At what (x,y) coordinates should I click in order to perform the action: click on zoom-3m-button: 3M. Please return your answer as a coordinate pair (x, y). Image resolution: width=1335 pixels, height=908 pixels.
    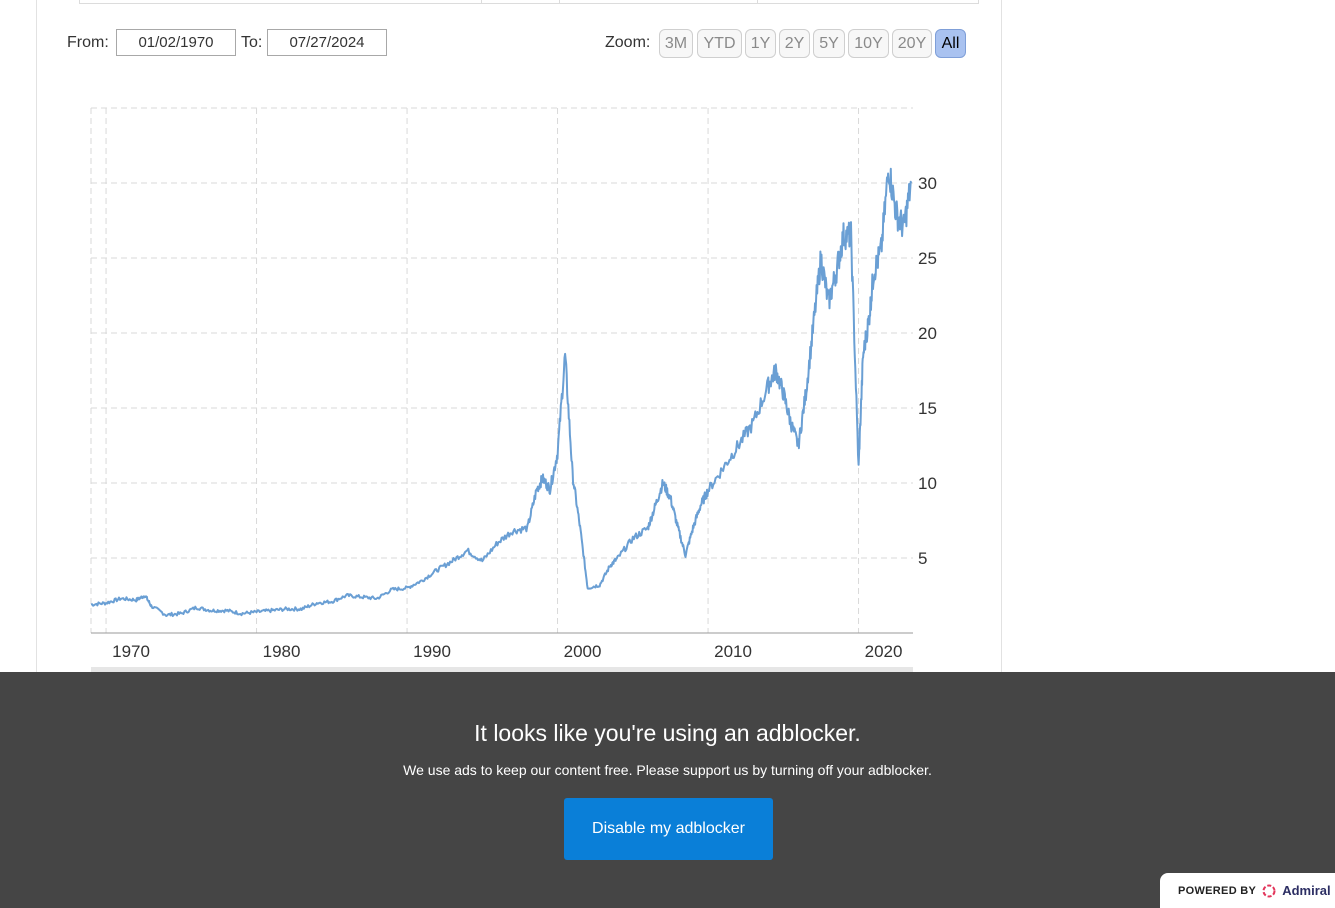
    Looking at the image, I should click on (676, 43).